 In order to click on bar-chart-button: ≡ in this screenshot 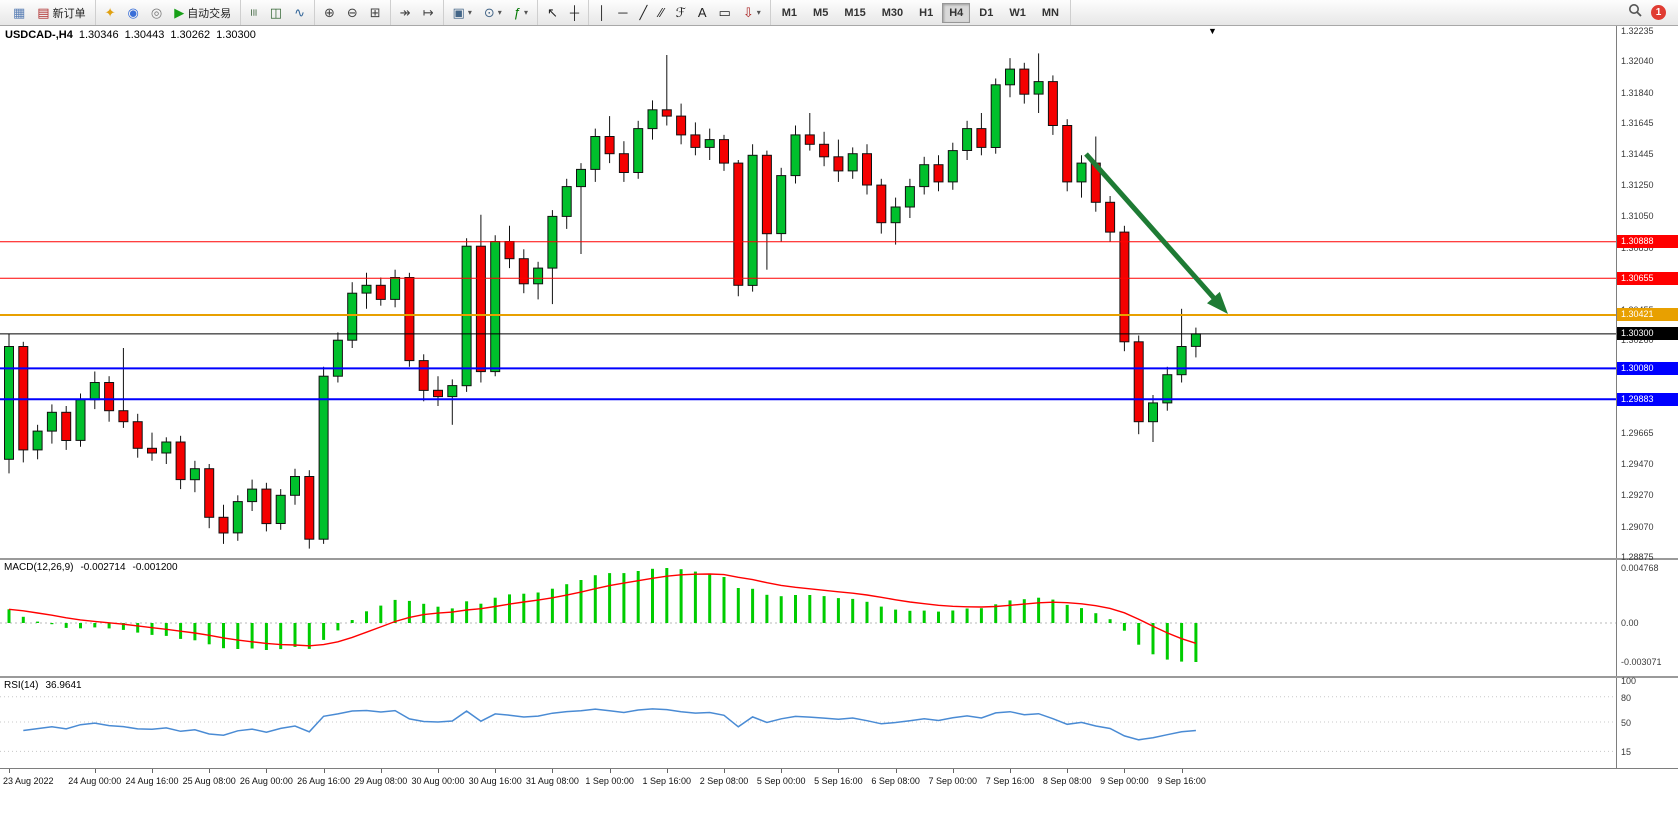, I will do `click(254, 13)`.